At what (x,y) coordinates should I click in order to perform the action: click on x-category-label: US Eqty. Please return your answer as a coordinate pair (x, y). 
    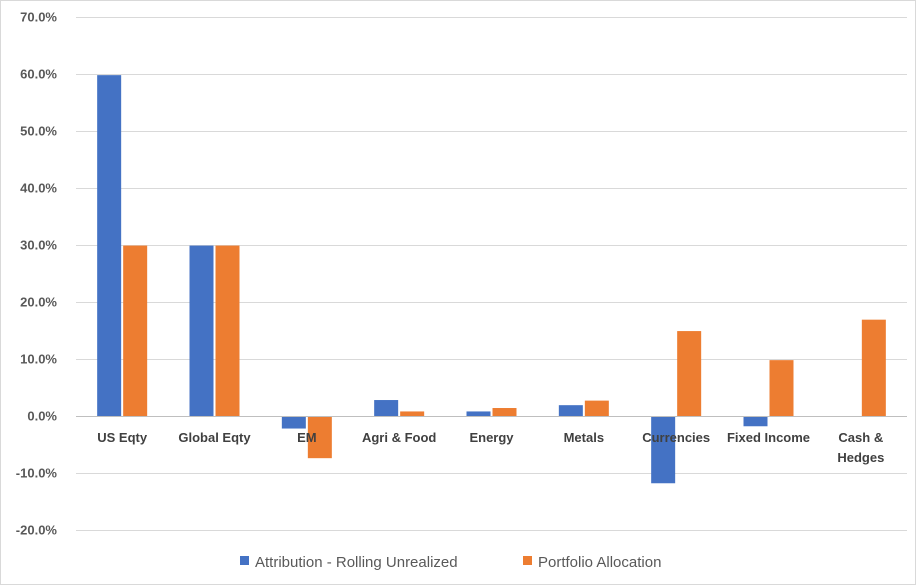
    Looking at the image, I should click on (122, 437).